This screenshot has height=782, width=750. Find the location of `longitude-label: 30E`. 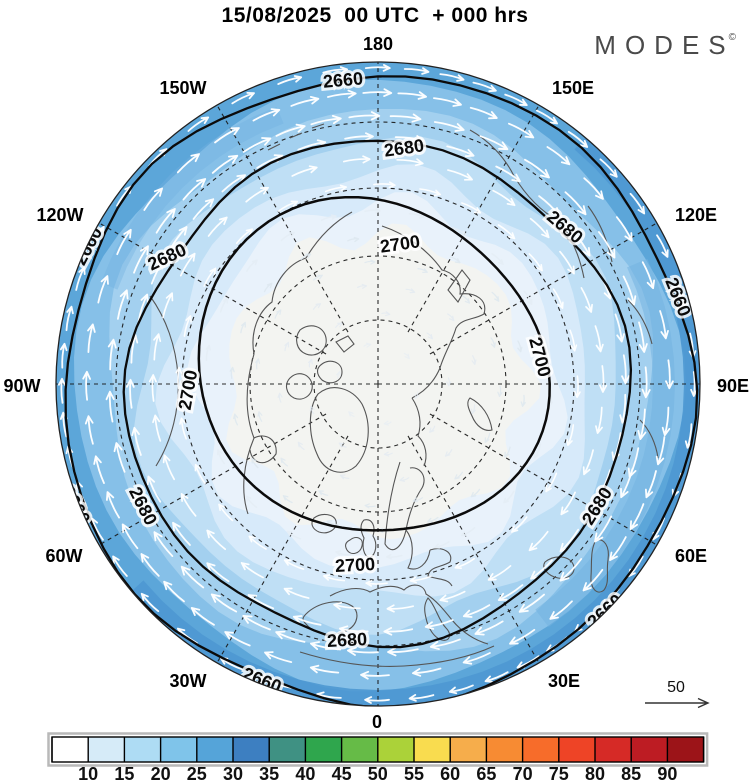

longitude-label: 30E is located at coordinates (564, 681).